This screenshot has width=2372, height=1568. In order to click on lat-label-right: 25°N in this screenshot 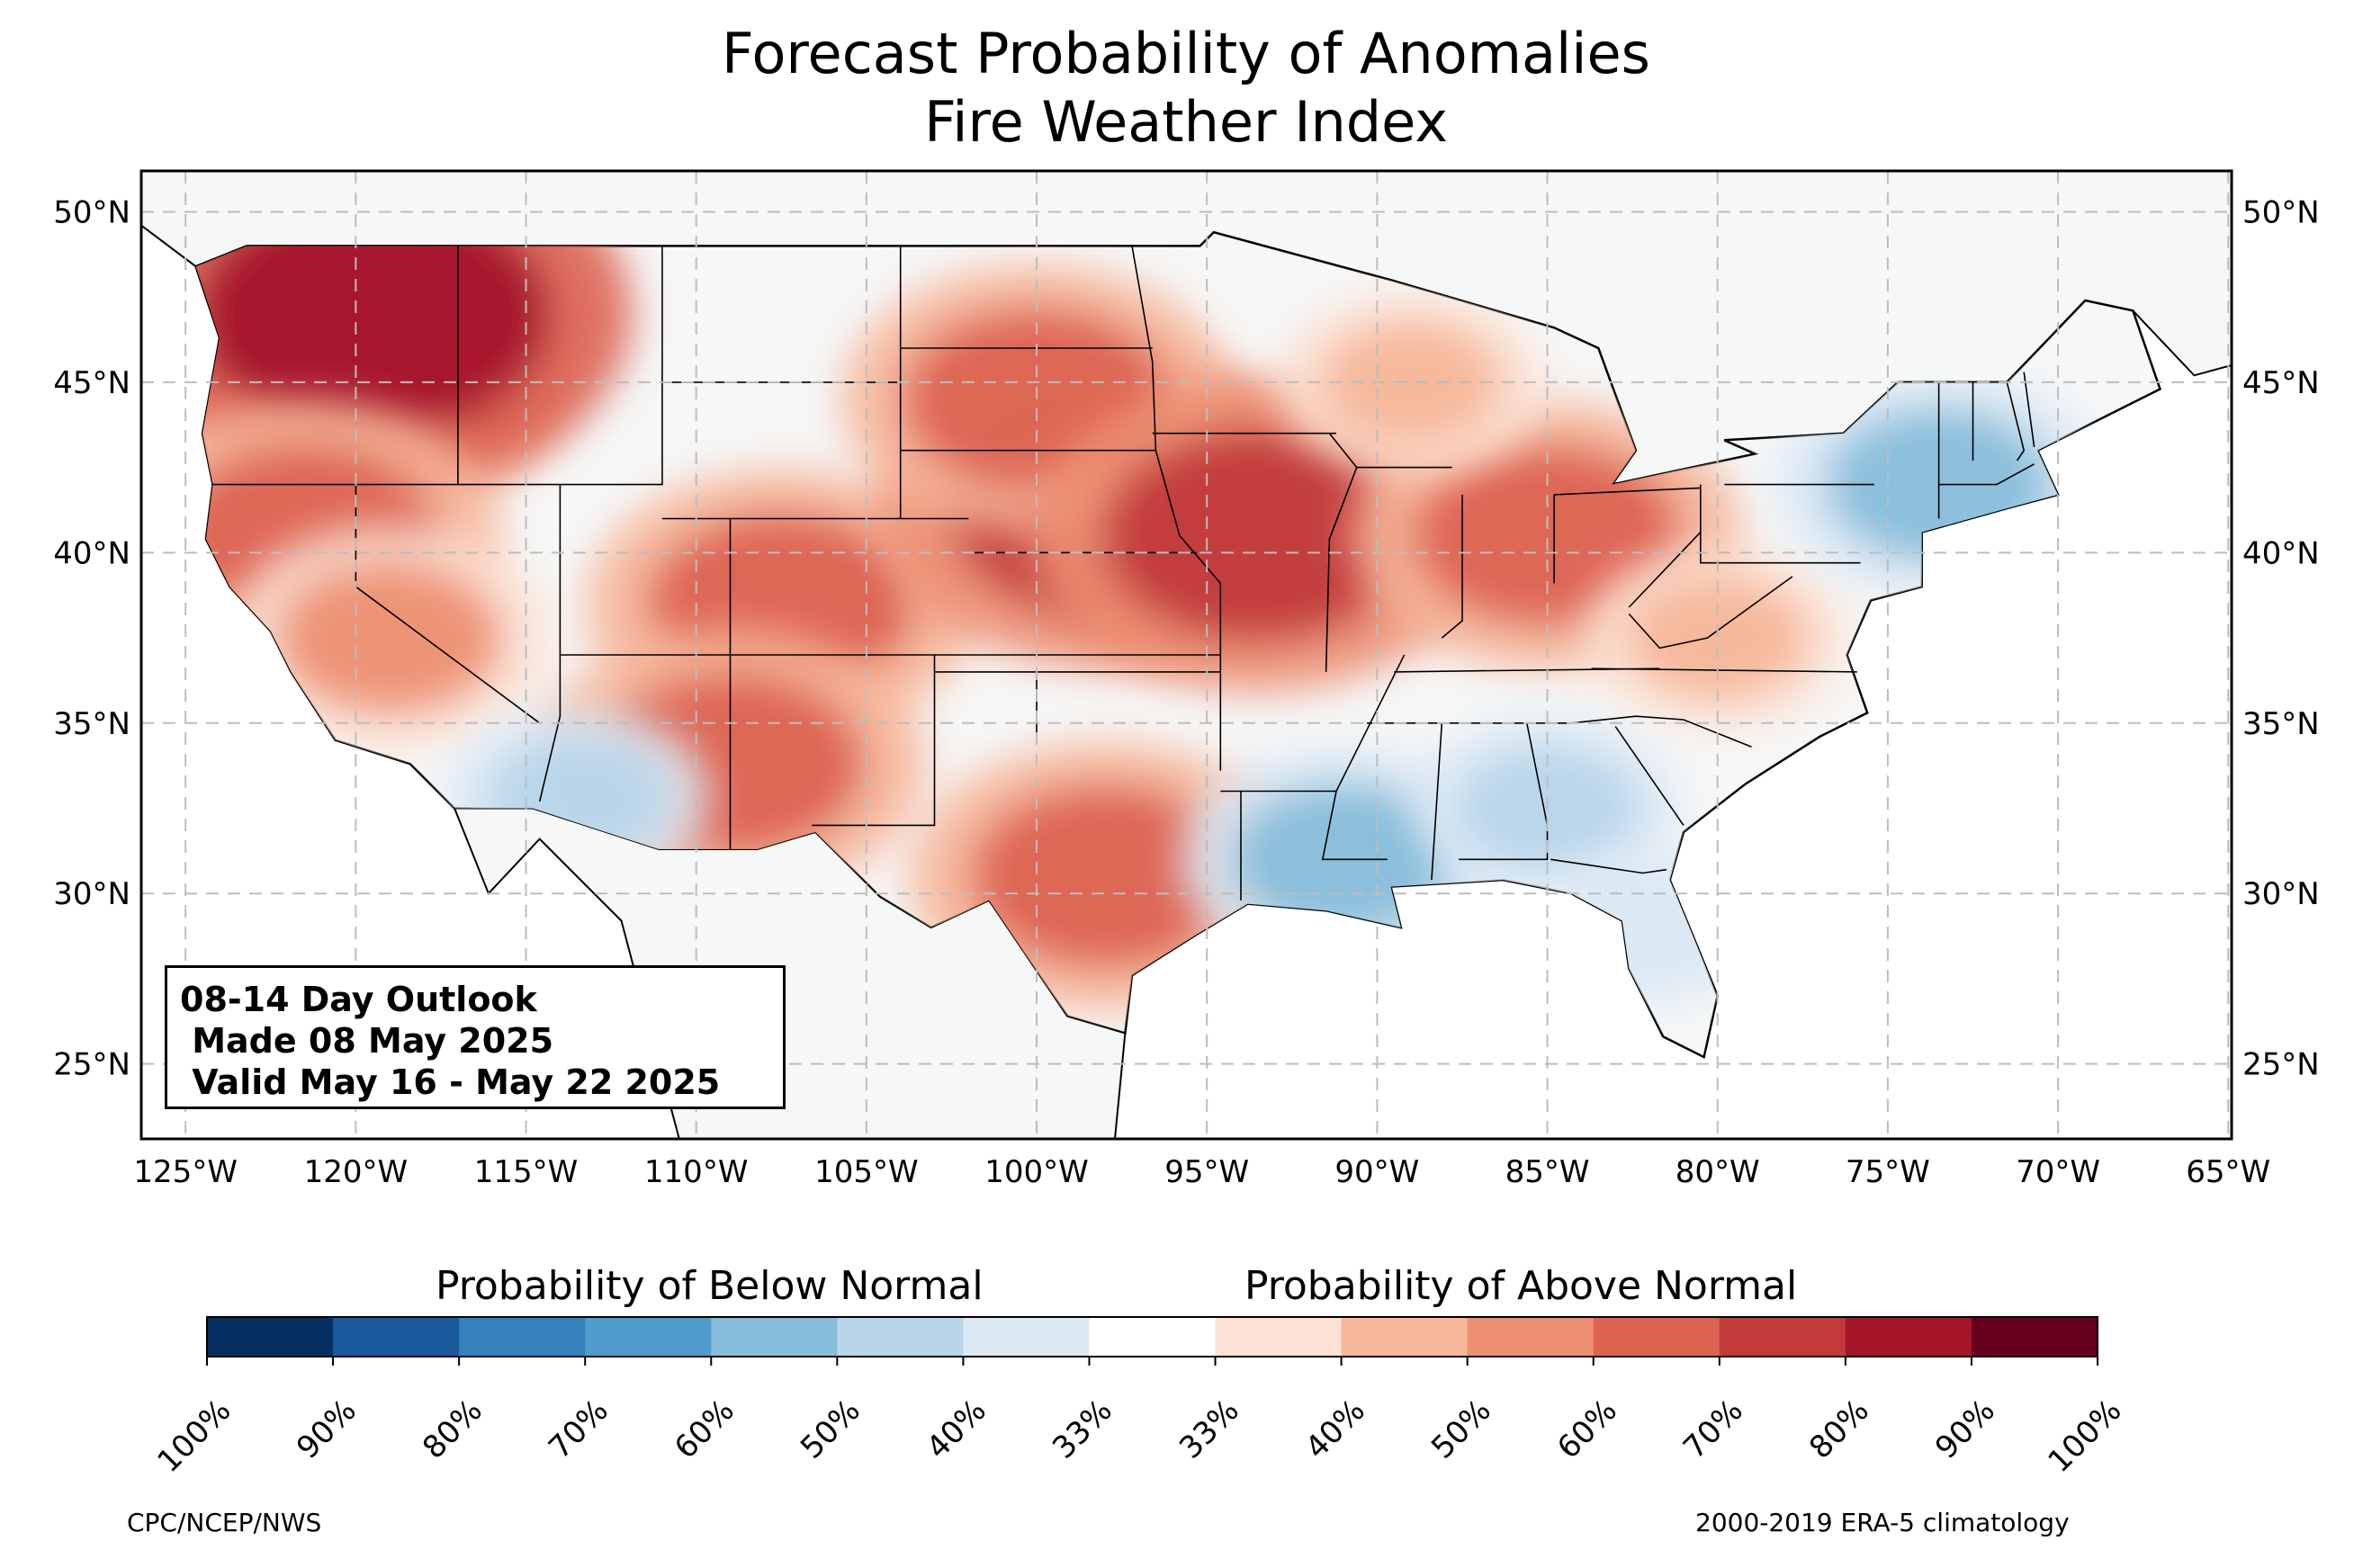, I will do `click(2281, 1065)`.